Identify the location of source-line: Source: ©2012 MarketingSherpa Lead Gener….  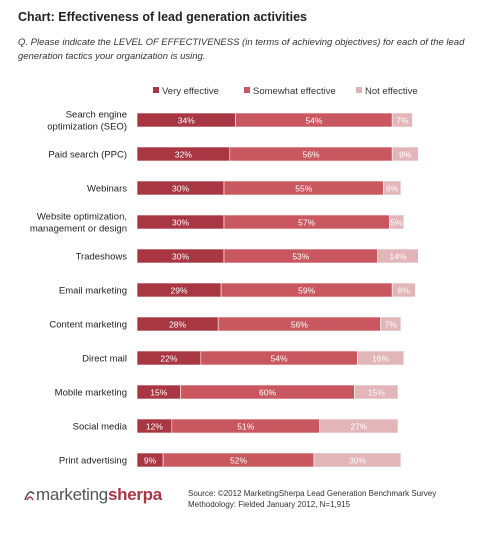
(312, 493).